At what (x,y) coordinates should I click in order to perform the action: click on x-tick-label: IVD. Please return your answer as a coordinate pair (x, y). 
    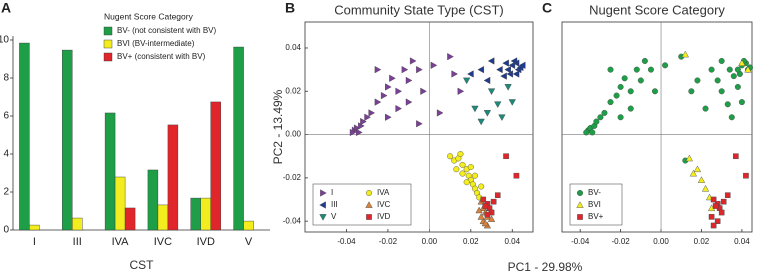
    Looking at the image, I should click on (206, 242).